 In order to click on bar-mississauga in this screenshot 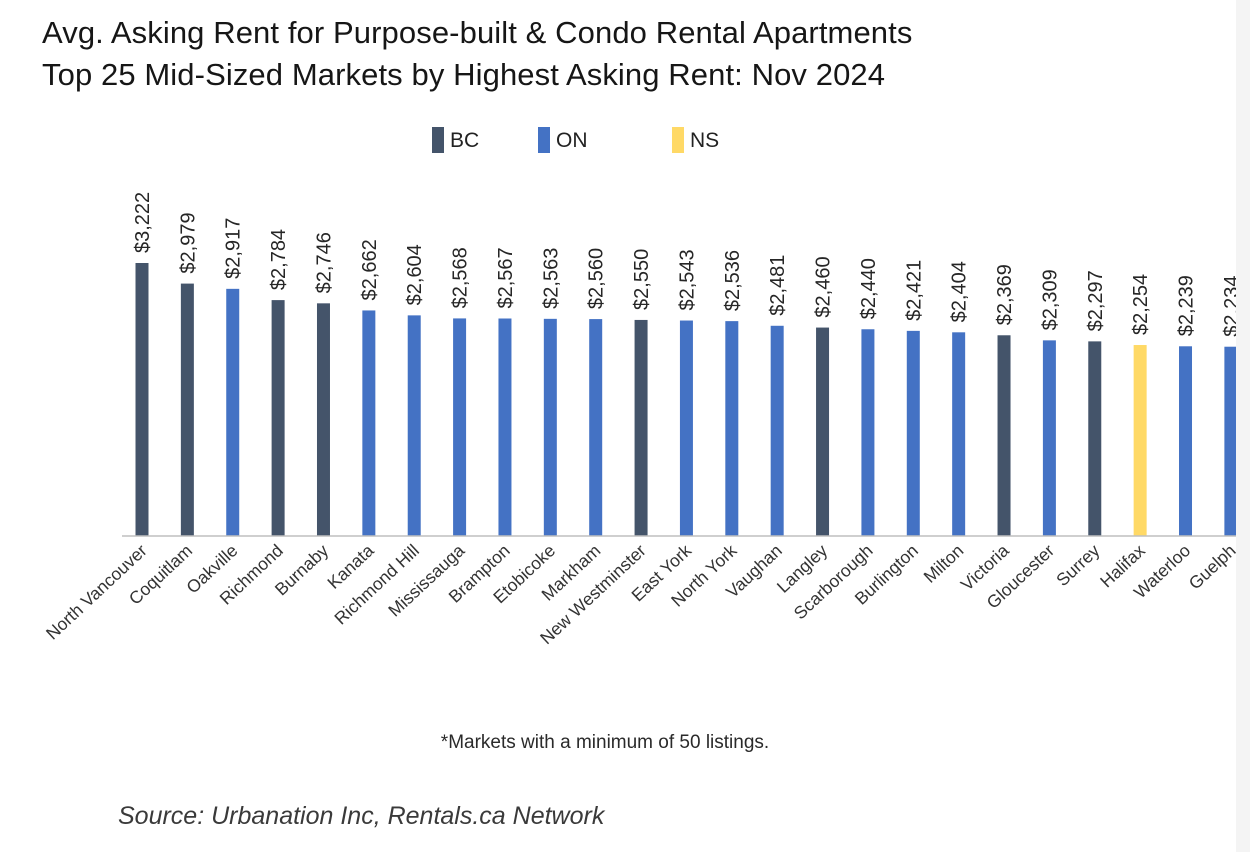, I will do `click(460, 427)`.